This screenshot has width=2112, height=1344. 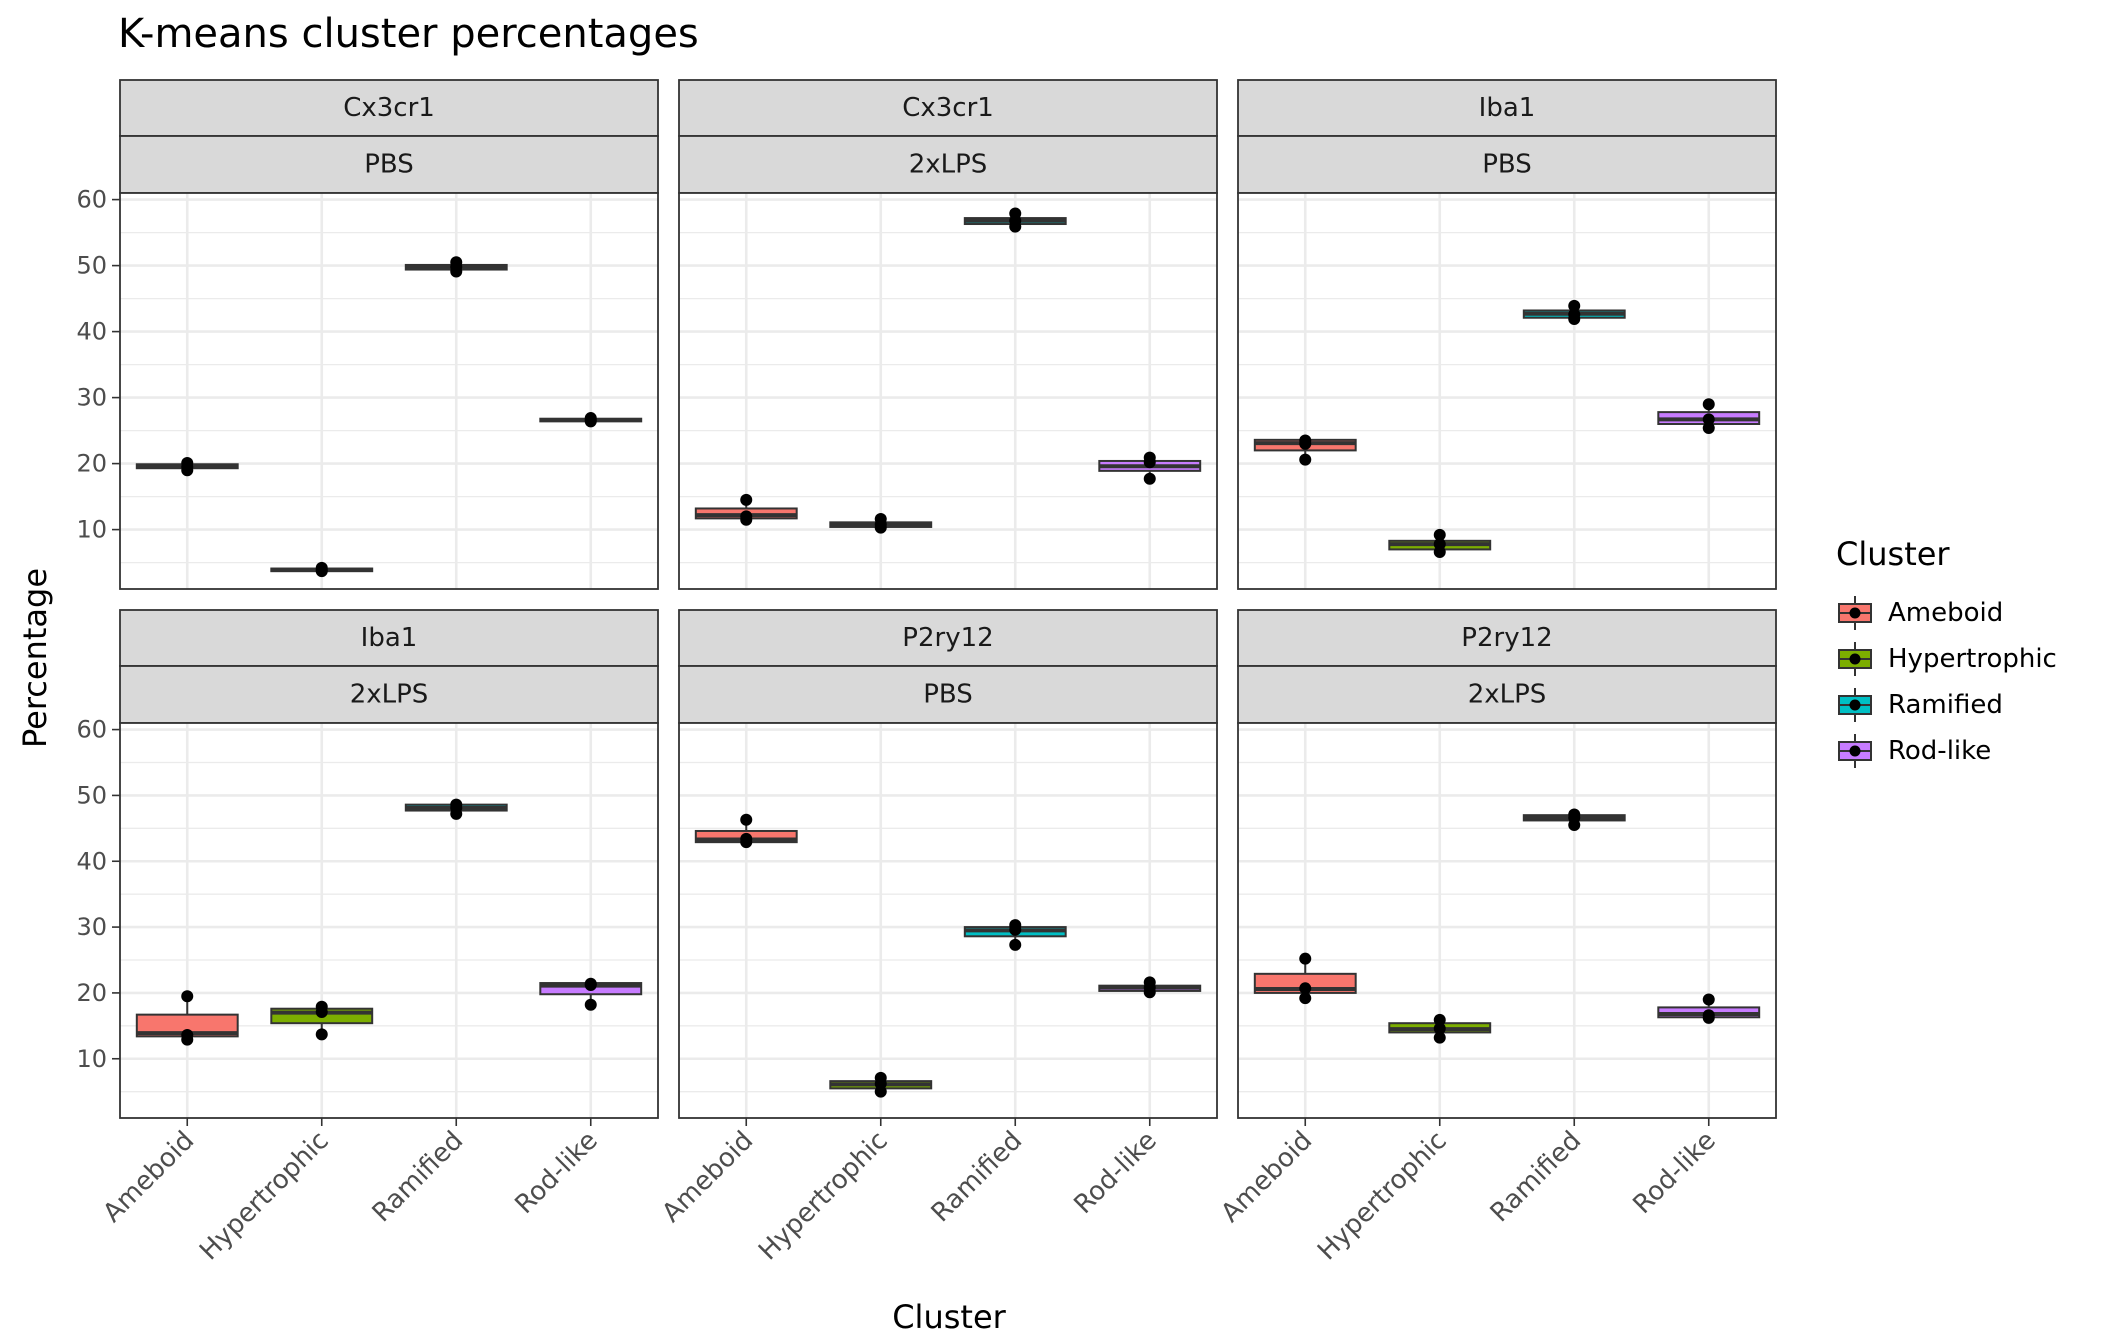 What do you see at coordinates (91, 398) in the screenshot?
I see `y-tick-label: 30` at bounding box center [91, 398].